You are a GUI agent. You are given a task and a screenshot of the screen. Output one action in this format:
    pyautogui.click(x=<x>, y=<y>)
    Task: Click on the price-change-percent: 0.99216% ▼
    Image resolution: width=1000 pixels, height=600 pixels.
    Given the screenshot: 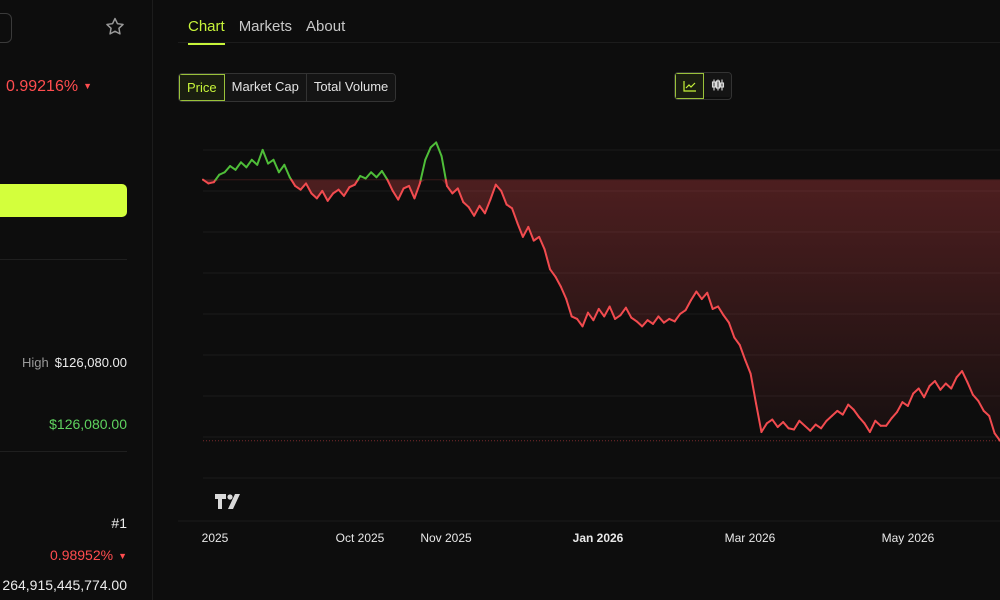 What is the action you would take?
    pyautogui.click(x=49, y=87)
    